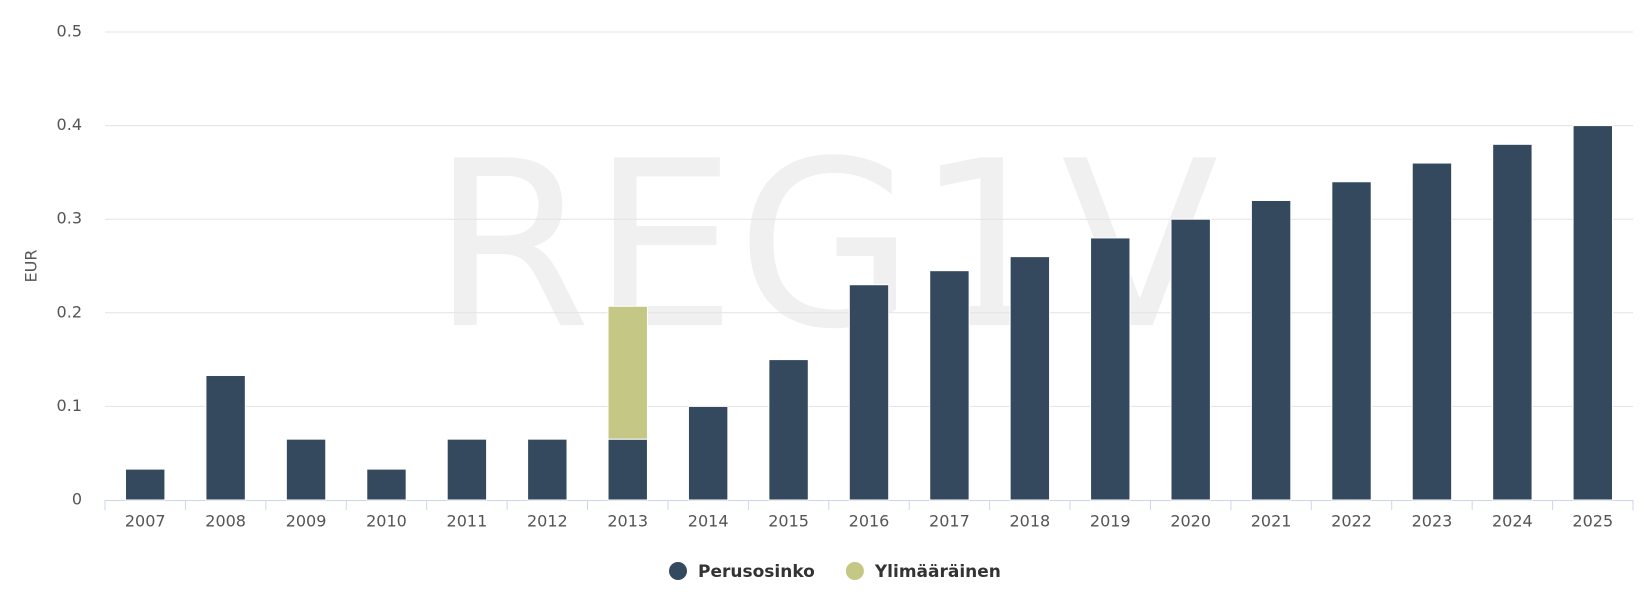 The height and width of the screenshot is (601, 1647). Describe the element at coordinates (1110, 521) in the screenshot. I see `x-tick-label: 2019` at that location.